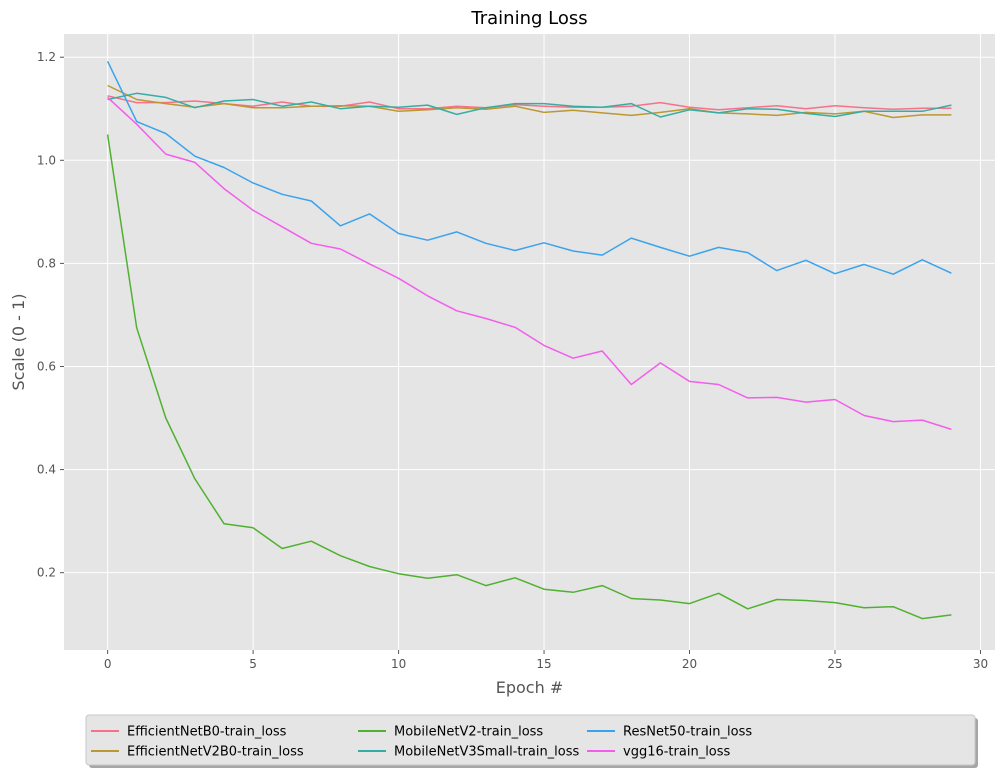 Image resolution: width=1005 pixels, height=774 pixels. What do you see at coordinates (46, 470) in the screenshot?
I see `y-tick-label: 0.4` at bounding box center [46, 470].